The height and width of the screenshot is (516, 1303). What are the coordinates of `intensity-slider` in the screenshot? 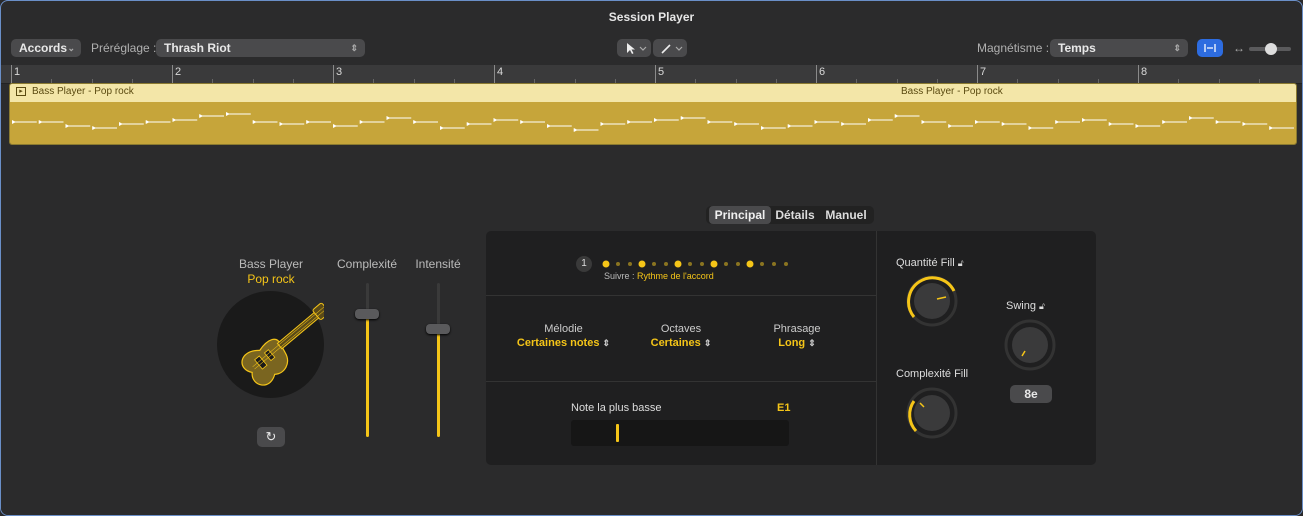 It's located at (438, 360).